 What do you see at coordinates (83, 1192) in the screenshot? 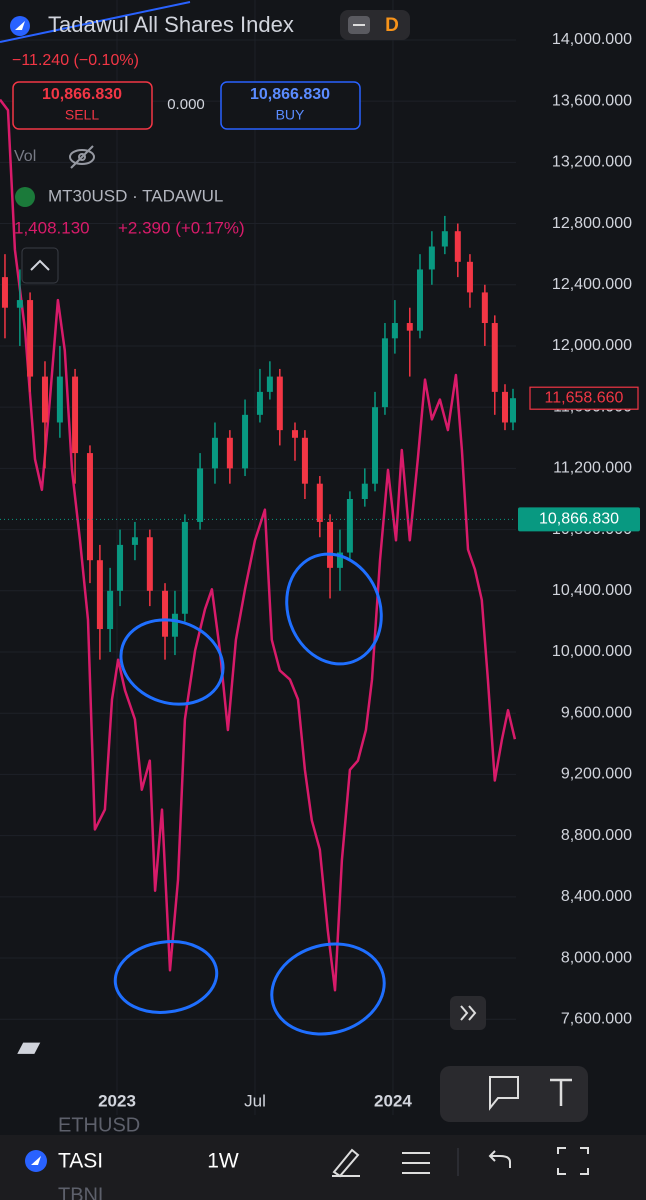
I see `peek-symbol: TBNL` at bounding box center [83, 1192].